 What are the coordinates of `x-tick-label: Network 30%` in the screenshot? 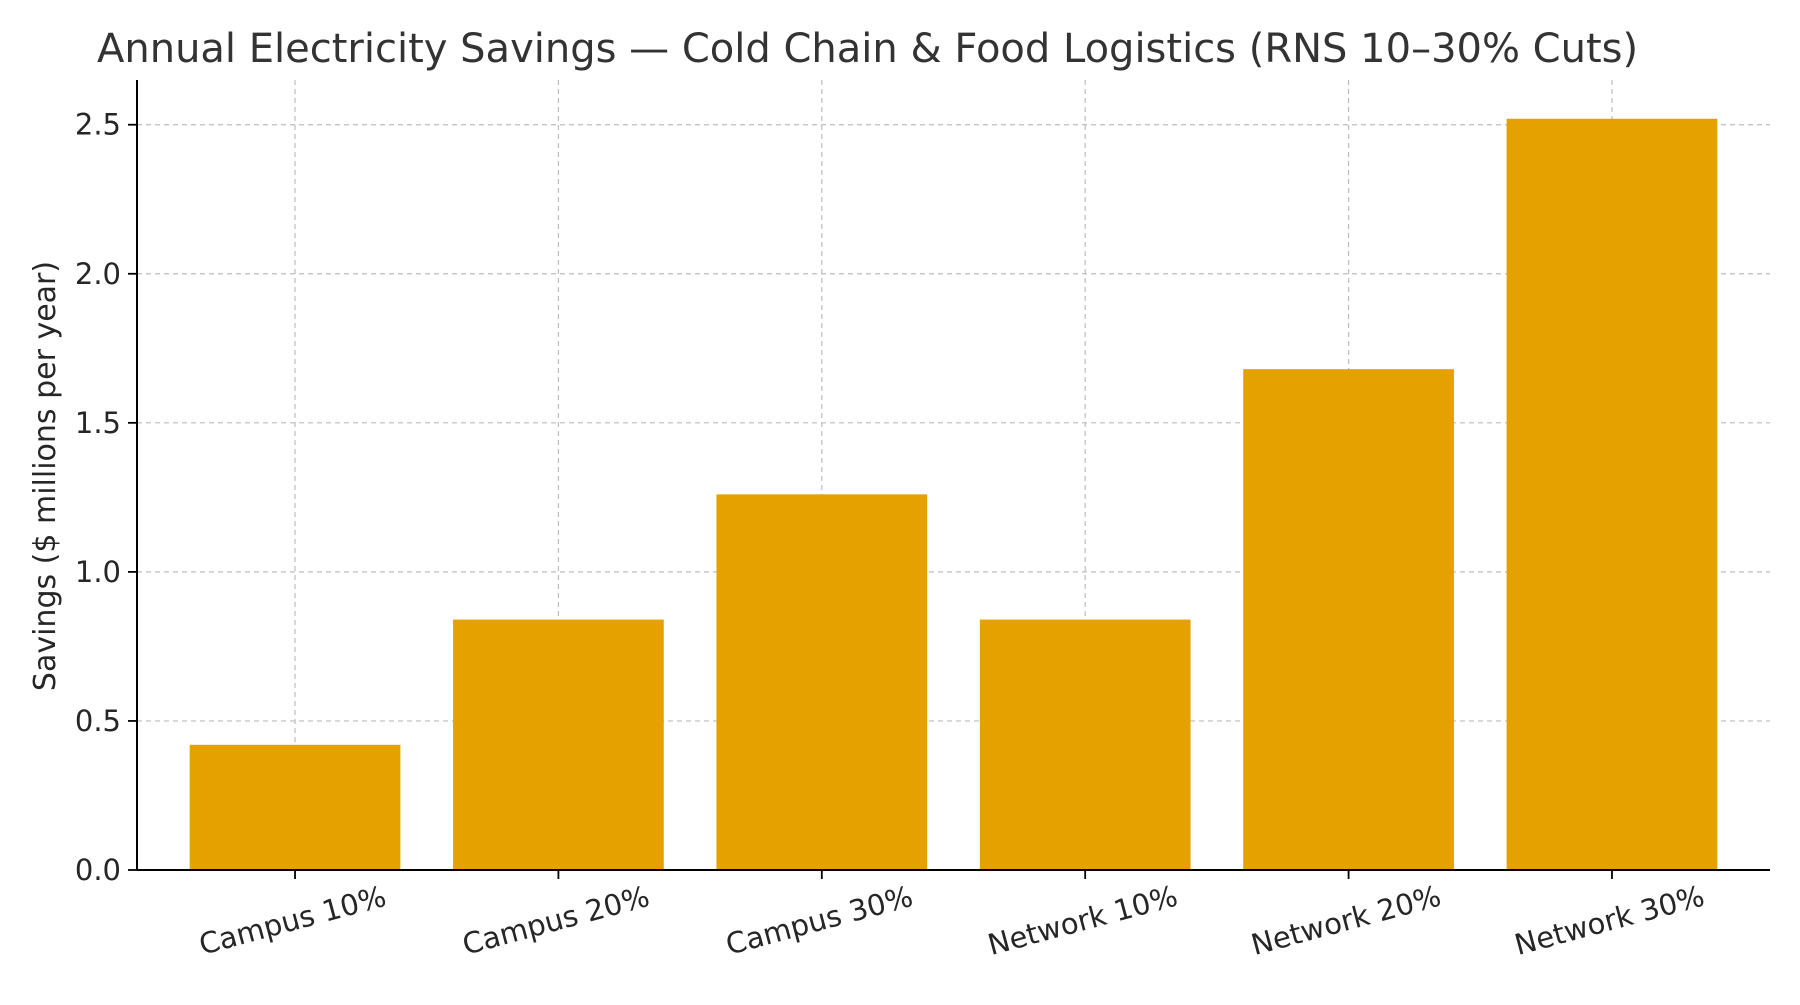 It's located at (1609, 920).